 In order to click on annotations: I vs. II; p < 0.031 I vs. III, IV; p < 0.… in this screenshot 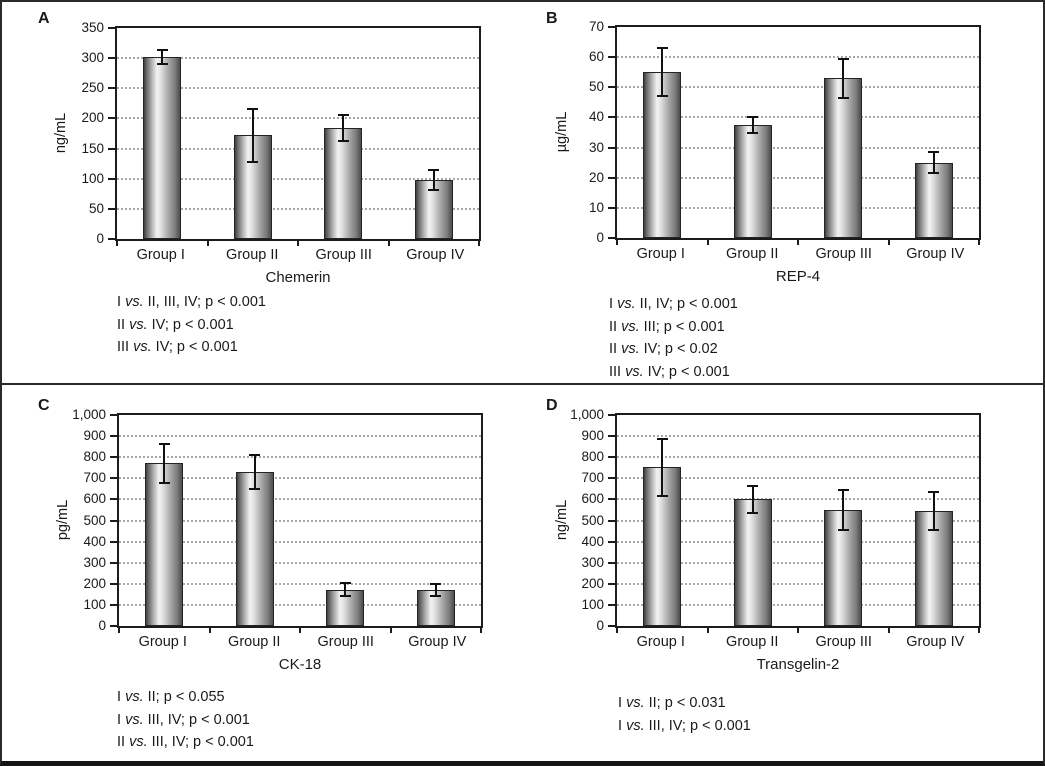, I will do `click(684, 714)`.